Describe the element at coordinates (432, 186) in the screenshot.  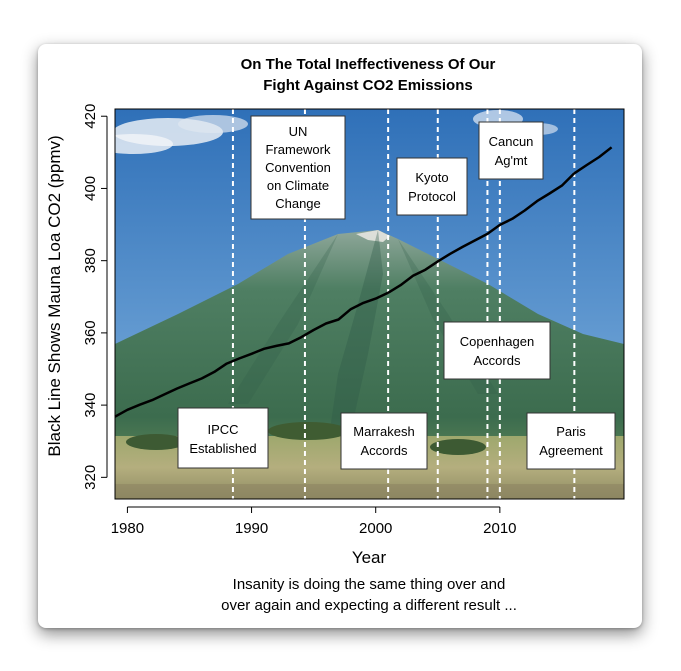
I see `annotation-kyoto-protocol: Kyoto Protocol` at that location.